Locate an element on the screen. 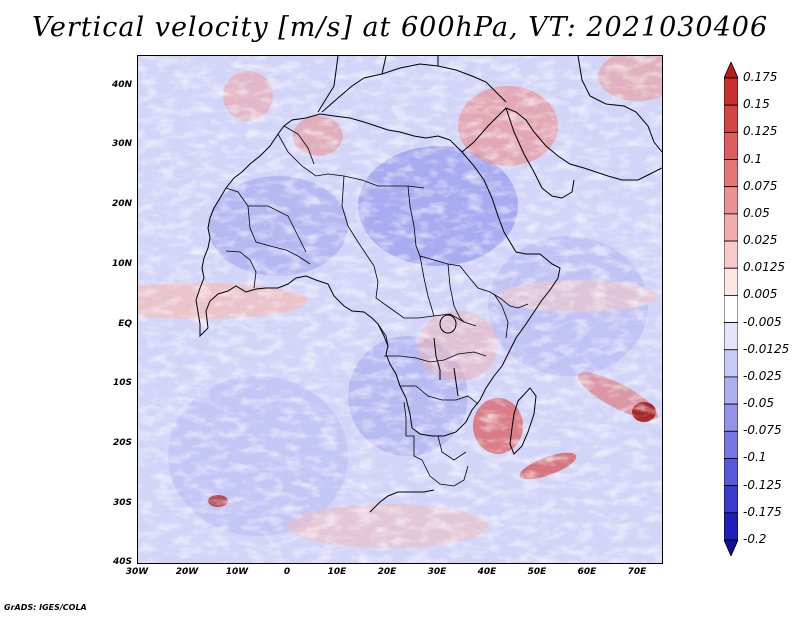 The image size is (800, 618). lon-label: 20W is located at coordinates (187, 572).